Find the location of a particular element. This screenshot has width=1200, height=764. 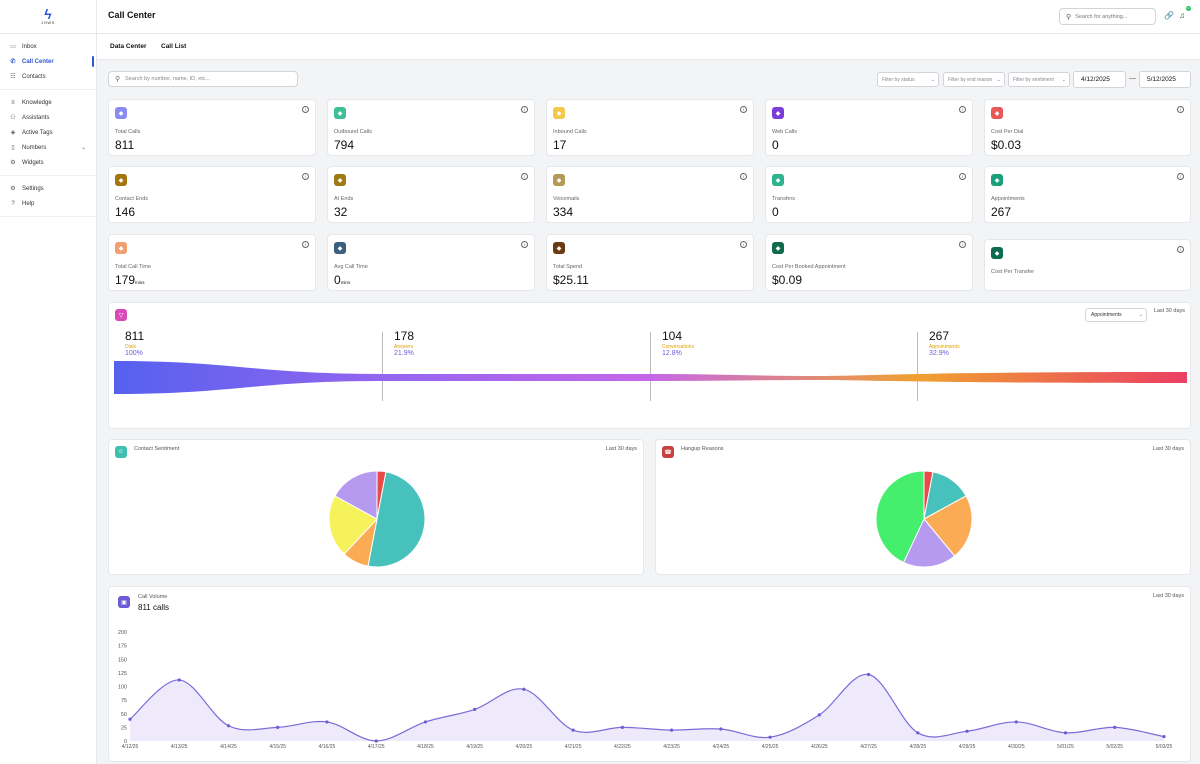

stat-card-transfers: ◆ i Transfers 0 is located at coordinates (869, 194).